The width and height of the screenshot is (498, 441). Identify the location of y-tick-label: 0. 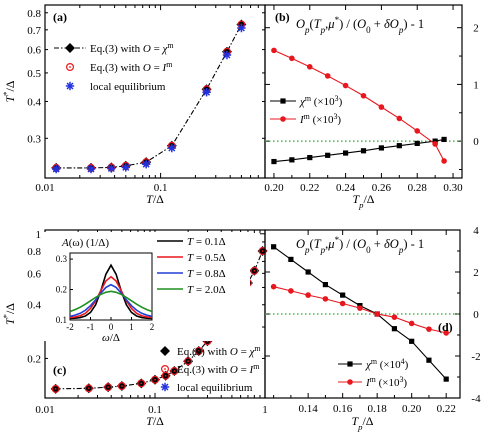
(476, 315).